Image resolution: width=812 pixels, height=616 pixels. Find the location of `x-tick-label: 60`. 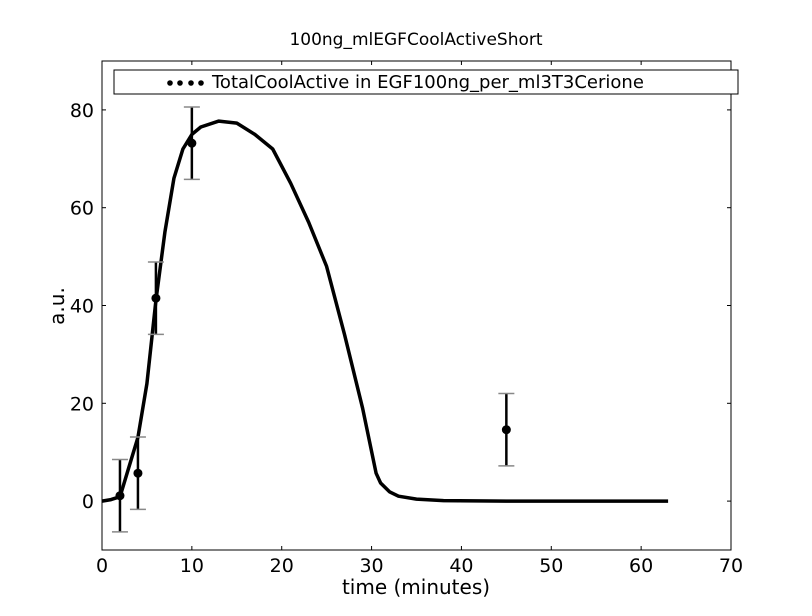

x-tick-label: 60 is located at coordinates (641, 566).